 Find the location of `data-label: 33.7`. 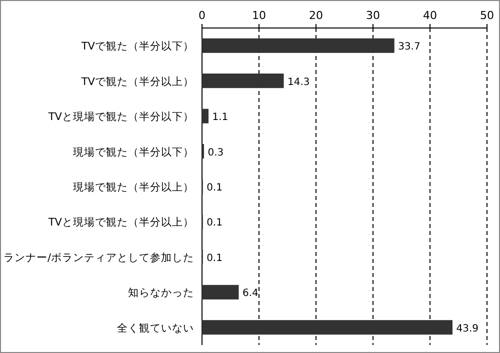

data-label: 33.7 is located at coordinates (409, 47).